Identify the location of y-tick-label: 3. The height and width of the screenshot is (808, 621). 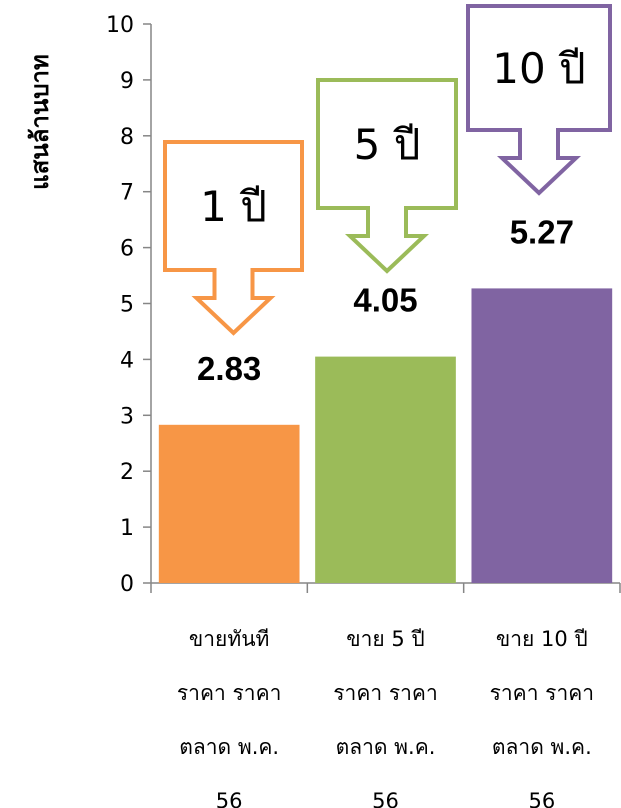
(127, 416).